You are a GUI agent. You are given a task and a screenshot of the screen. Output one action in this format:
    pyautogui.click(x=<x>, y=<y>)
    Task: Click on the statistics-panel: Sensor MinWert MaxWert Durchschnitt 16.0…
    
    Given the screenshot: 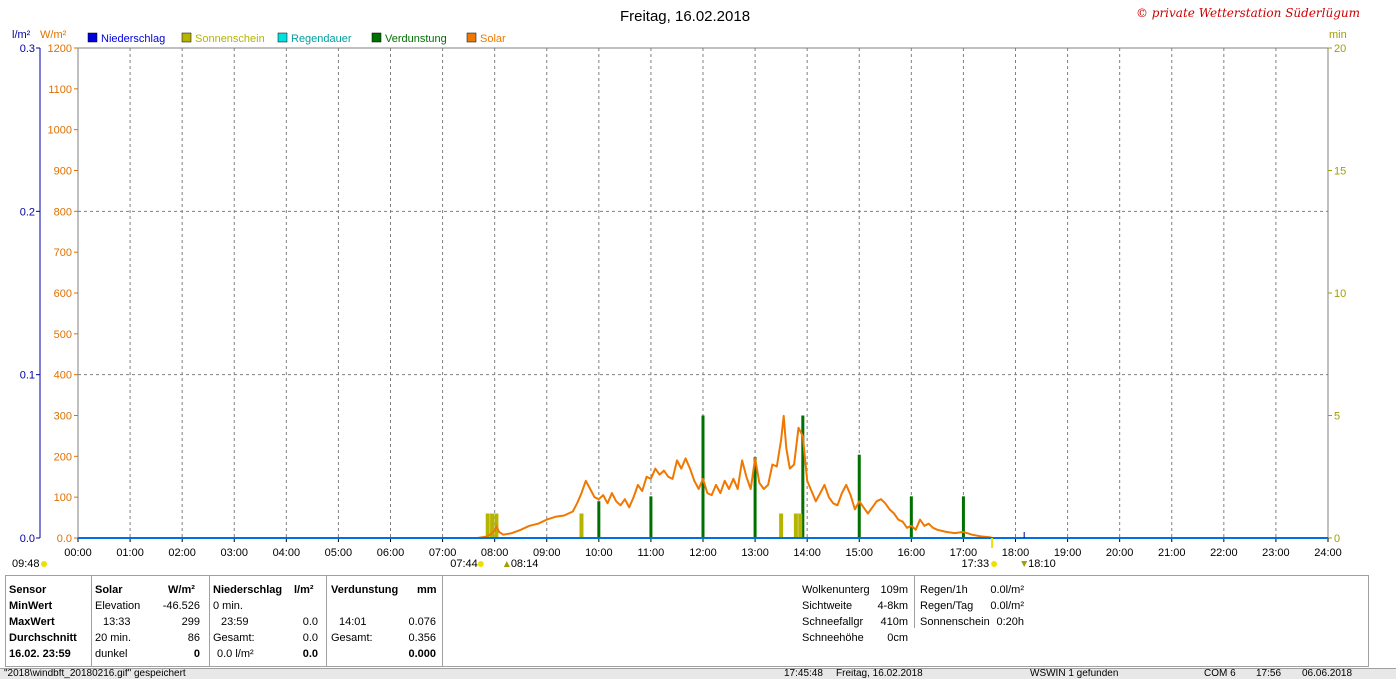 What is the action you would take?
    pyautogui.click(x=687, y=621)
    